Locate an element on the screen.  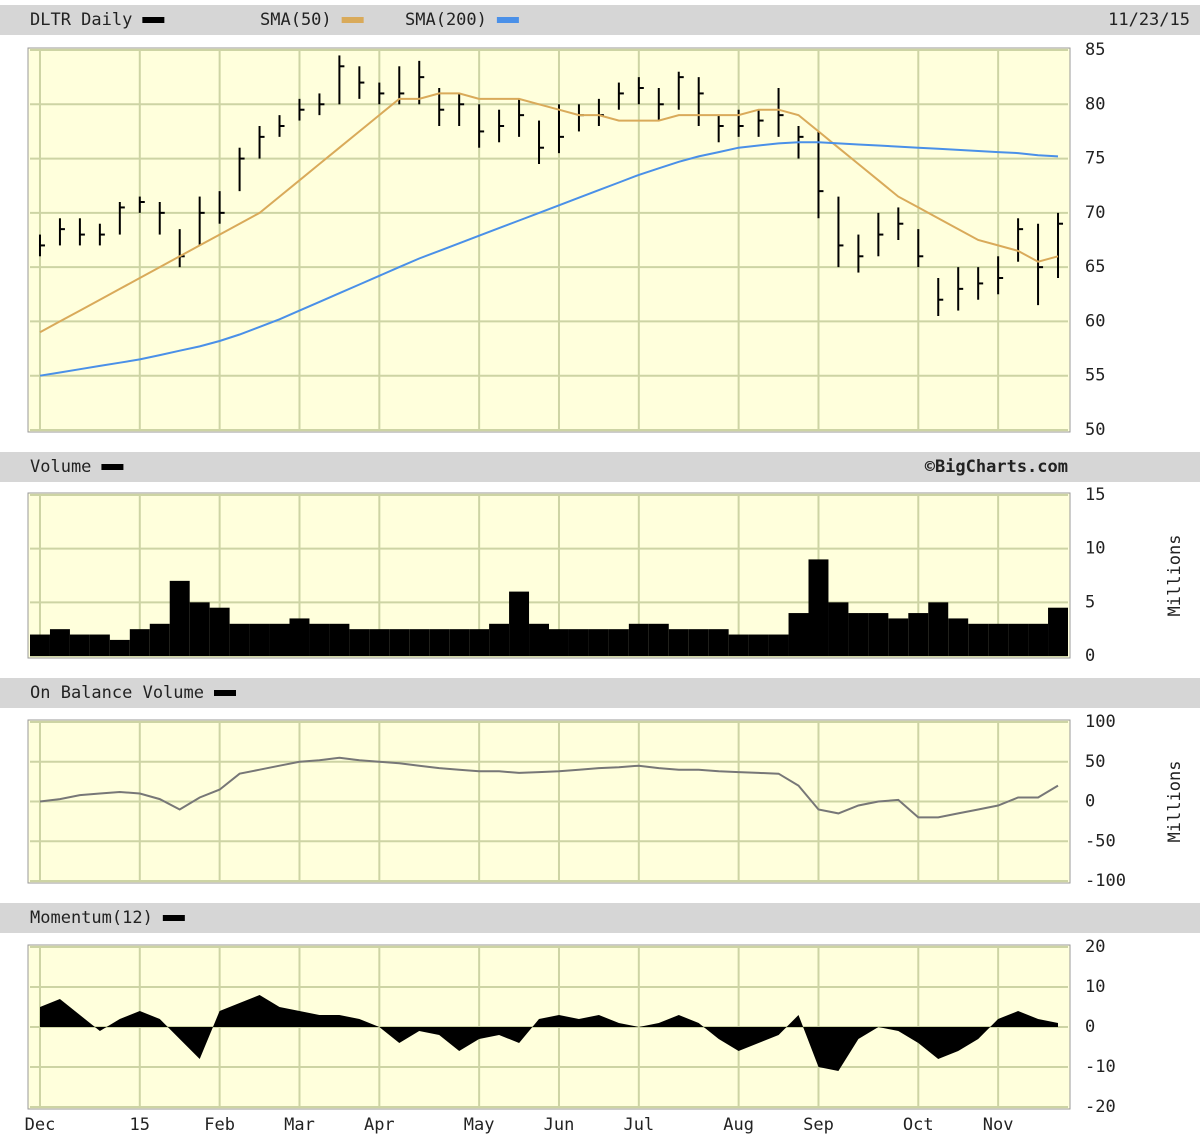
y-tick-label: -10 is located at coordinates (1100, 1067).